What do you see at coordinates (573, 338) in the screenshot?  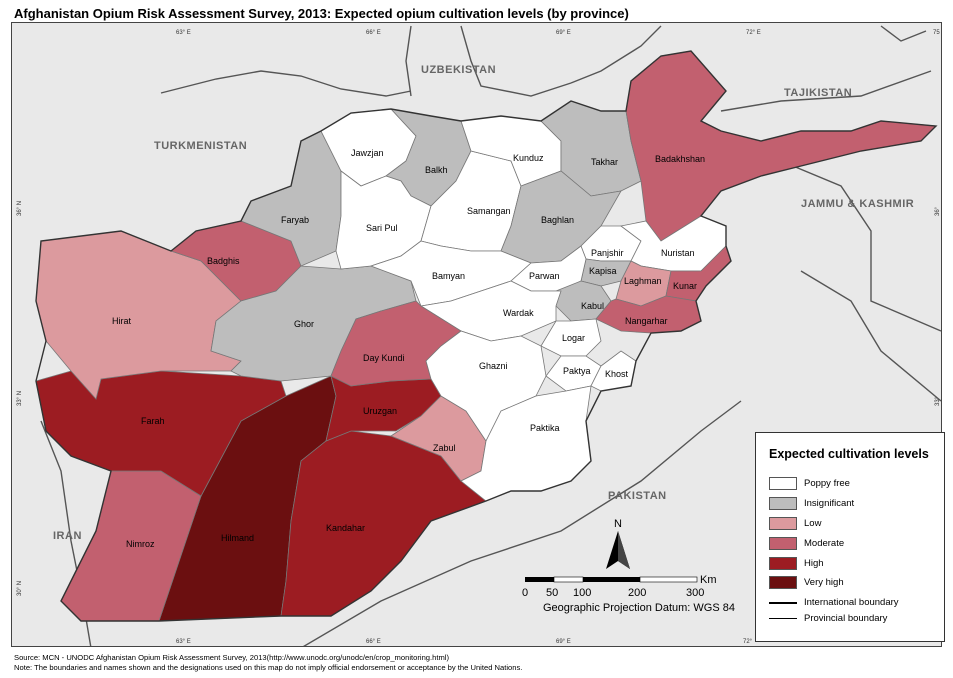 I see `province-label-logar: Logar` at bounding box center [573, 338].